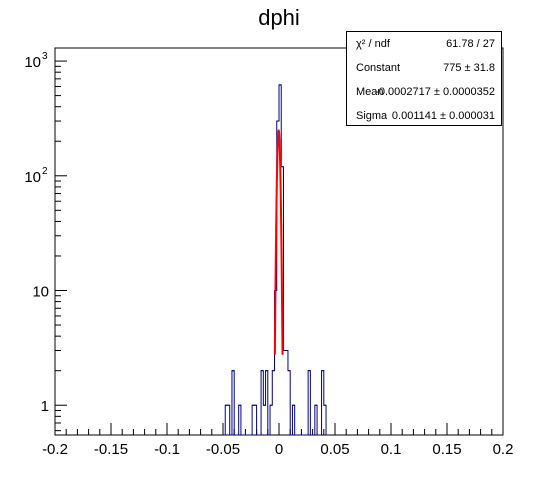 The height and width of the screenshot is (483, 558). I want to click on stat-value: 0.001141 ± 0.000031, so click(443, 116).